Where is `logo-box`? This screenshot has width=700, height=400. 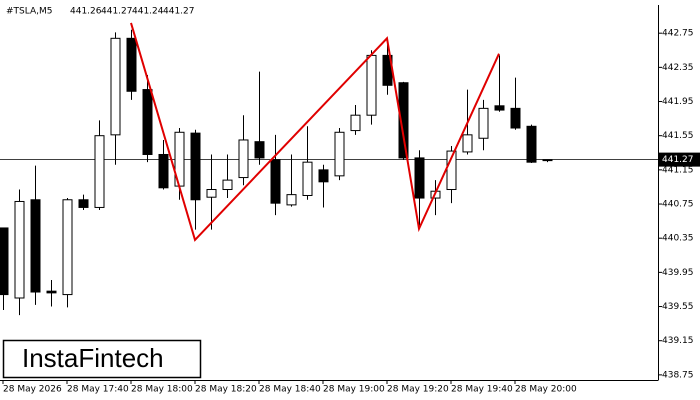 logo-box is located at coordinates (102, 359).